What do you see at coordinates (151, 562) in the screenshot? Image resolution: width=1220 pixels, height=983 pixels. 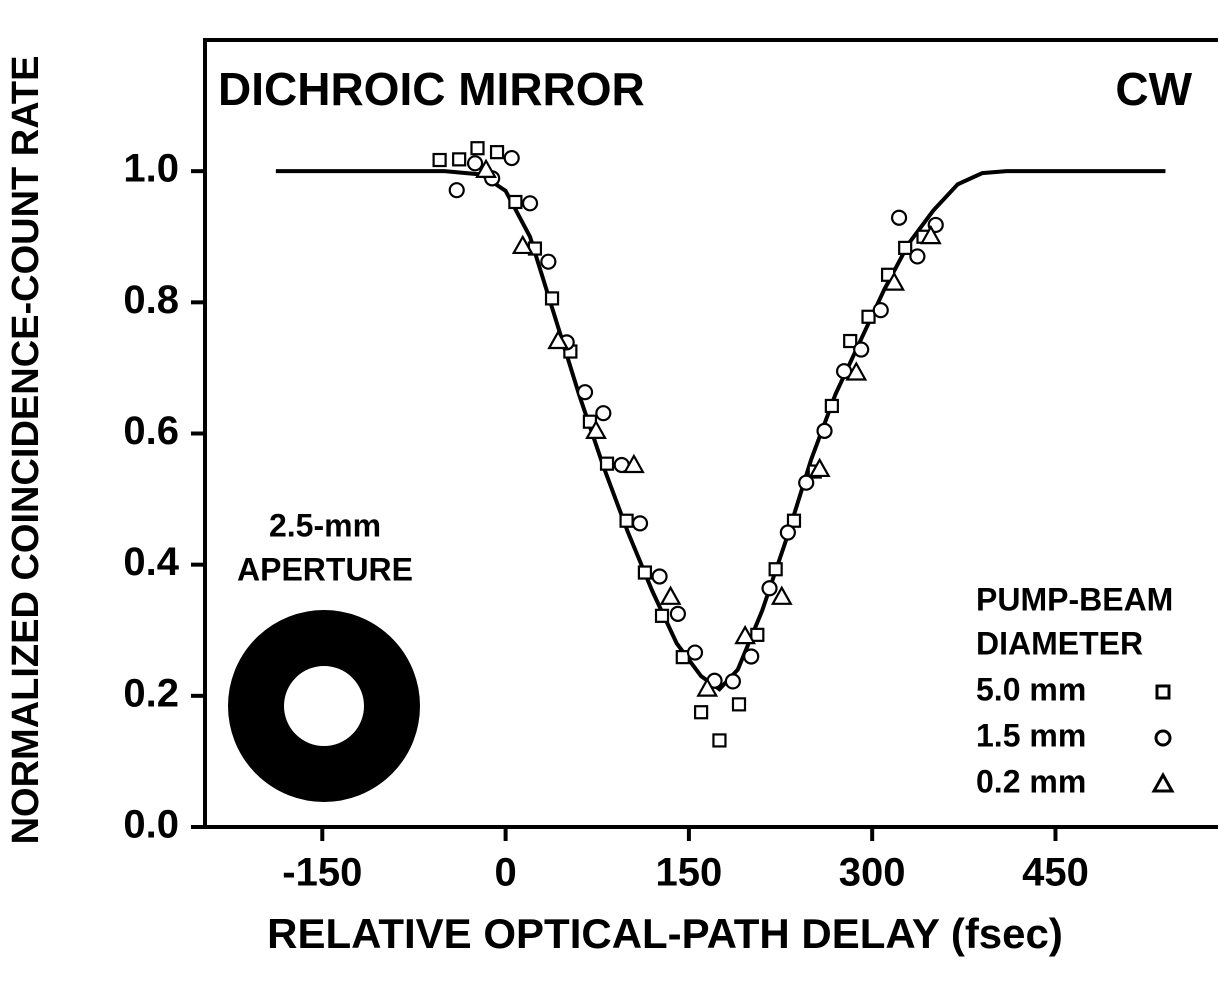 I see `y-tick-label: 0.4` at bounding box center [151, 562].